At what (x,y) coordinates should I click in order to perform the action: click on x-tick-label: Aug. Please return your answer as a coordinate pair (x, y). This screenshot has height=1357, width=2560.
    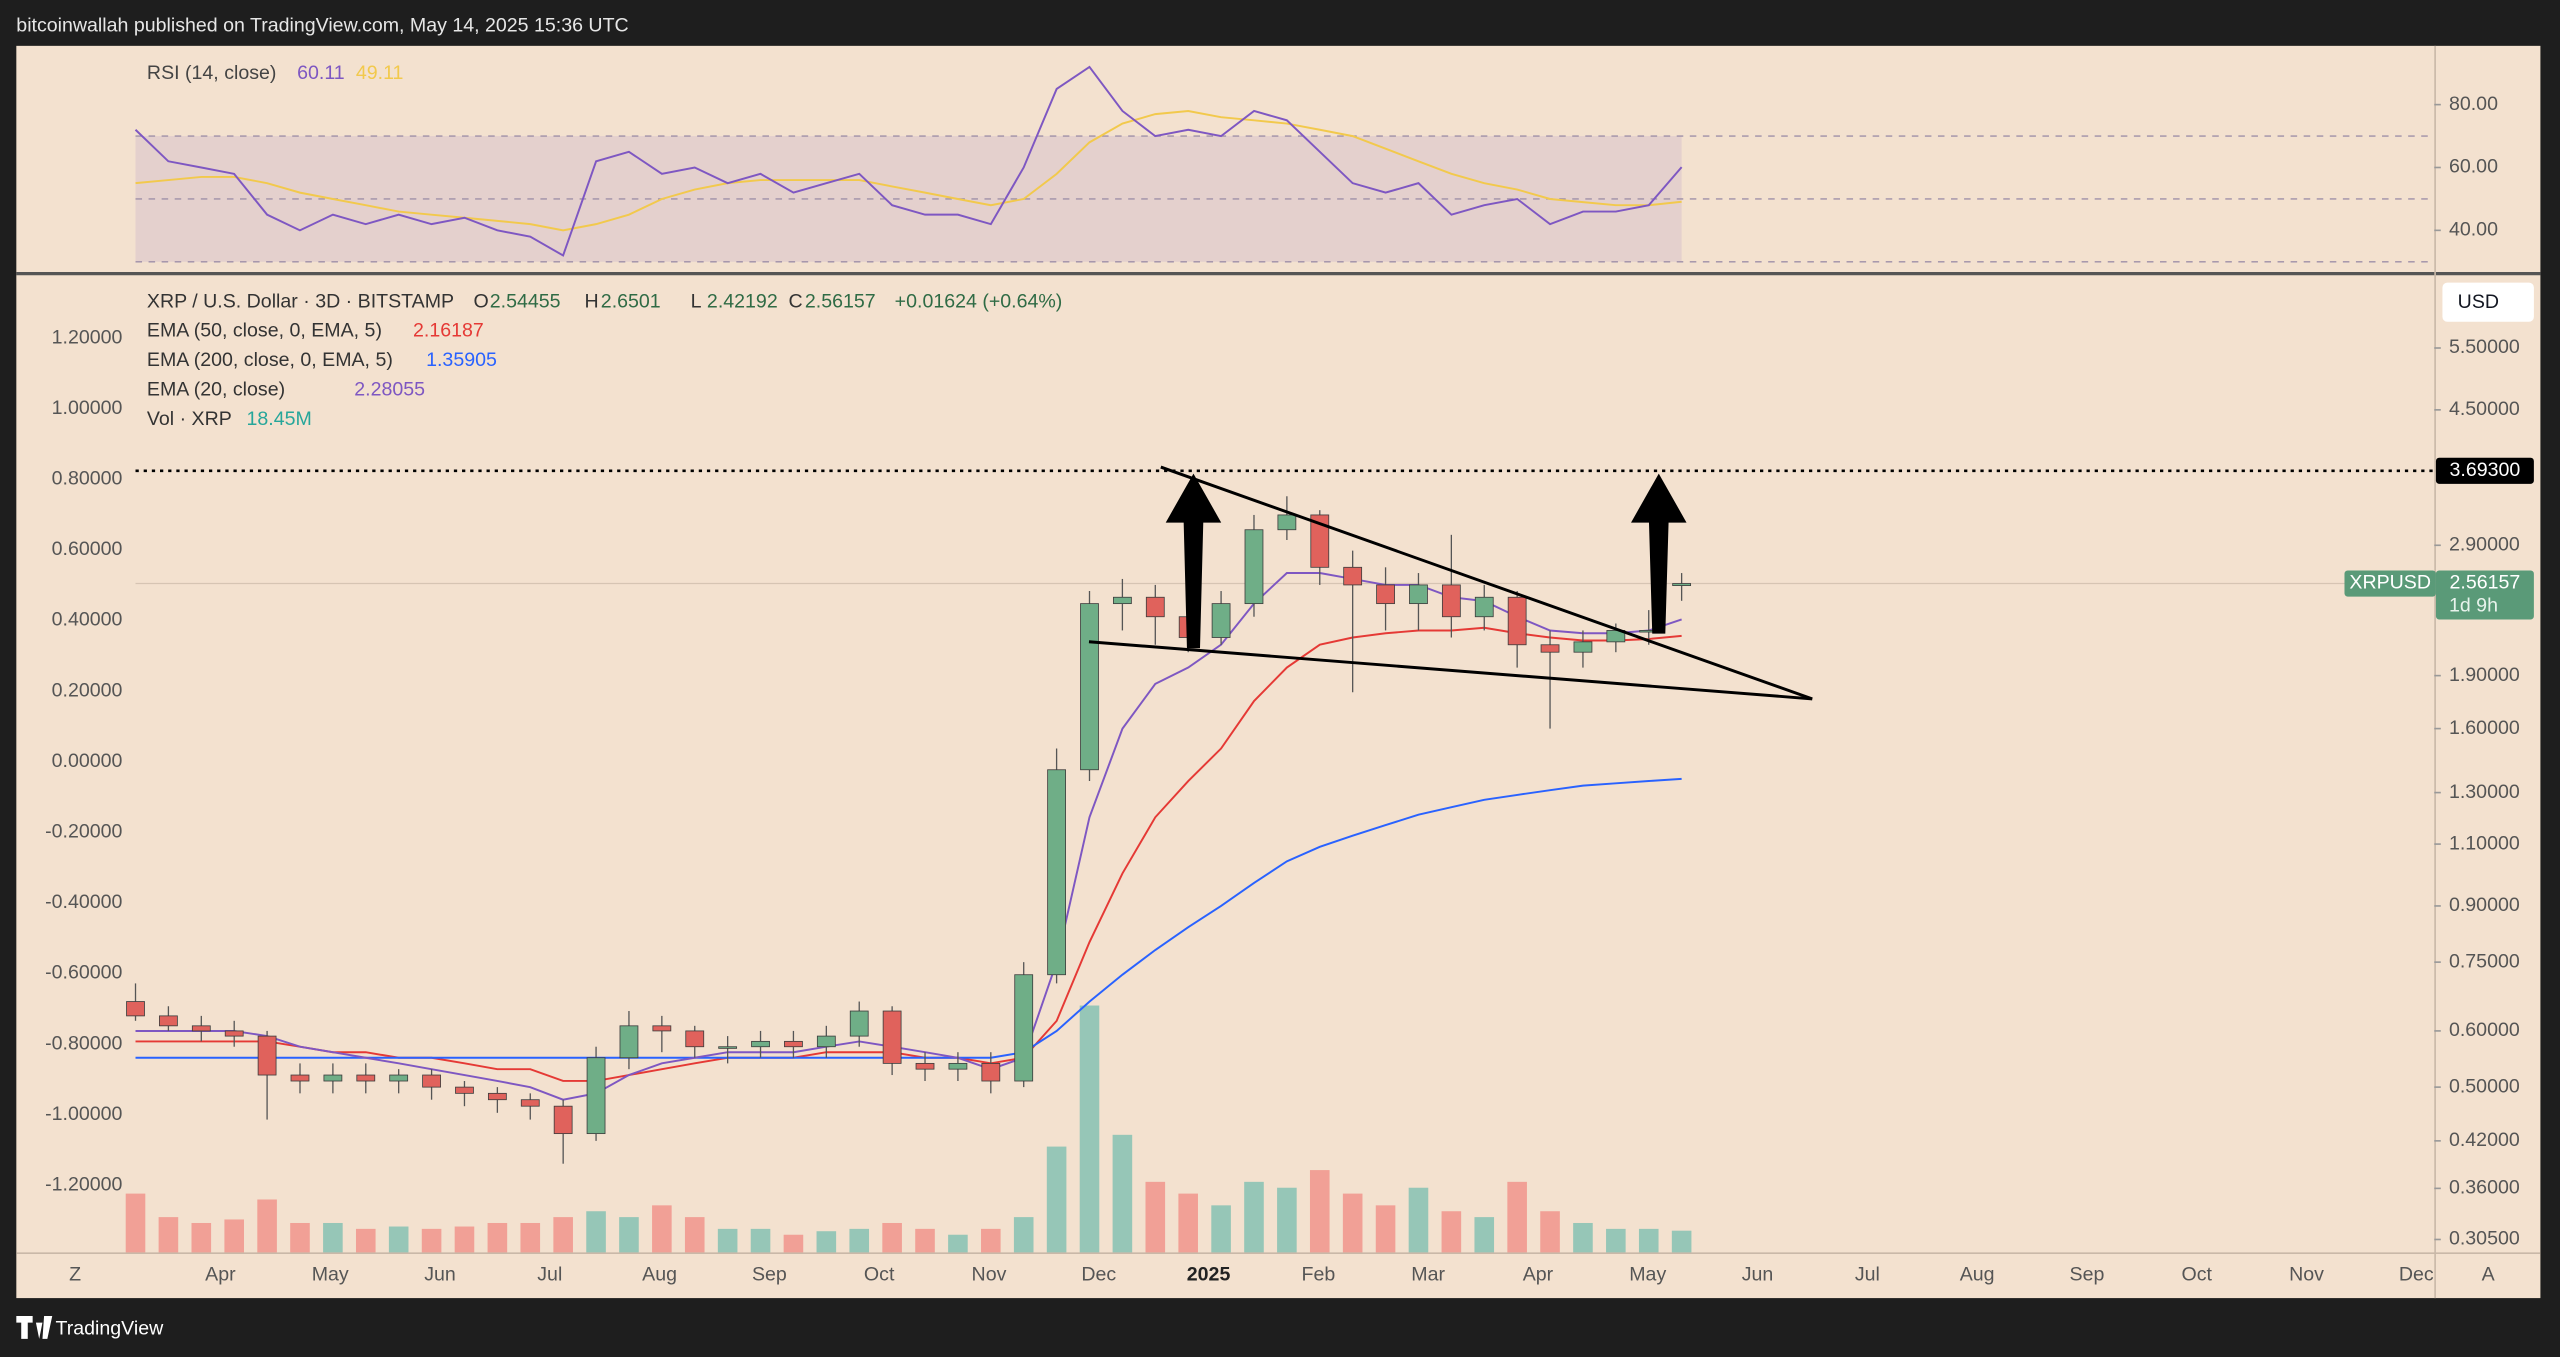
    Looking at the image, I should click on (1977, 1274).